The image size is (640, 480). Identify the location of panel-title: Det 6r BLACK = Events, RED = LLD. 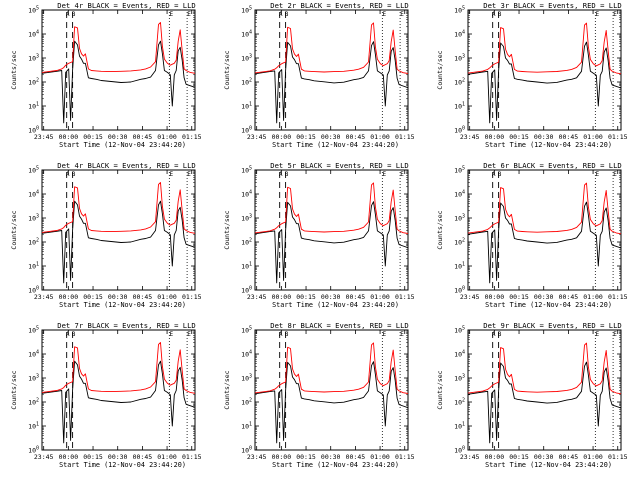
(552, 165).